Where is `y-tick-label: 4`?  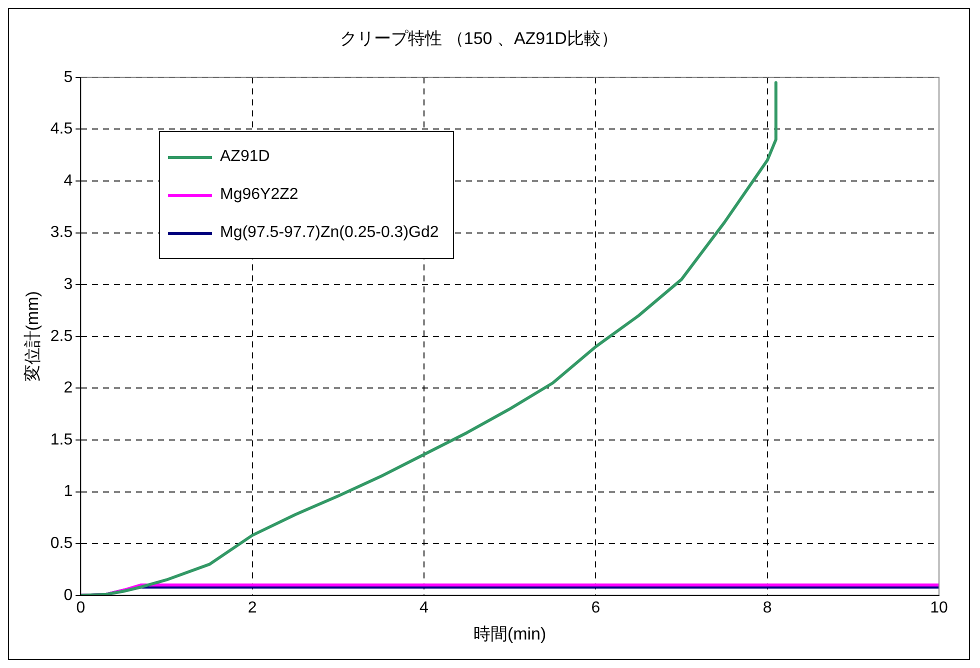
y-tick-label: 4 is located at coordinates (68, 181).